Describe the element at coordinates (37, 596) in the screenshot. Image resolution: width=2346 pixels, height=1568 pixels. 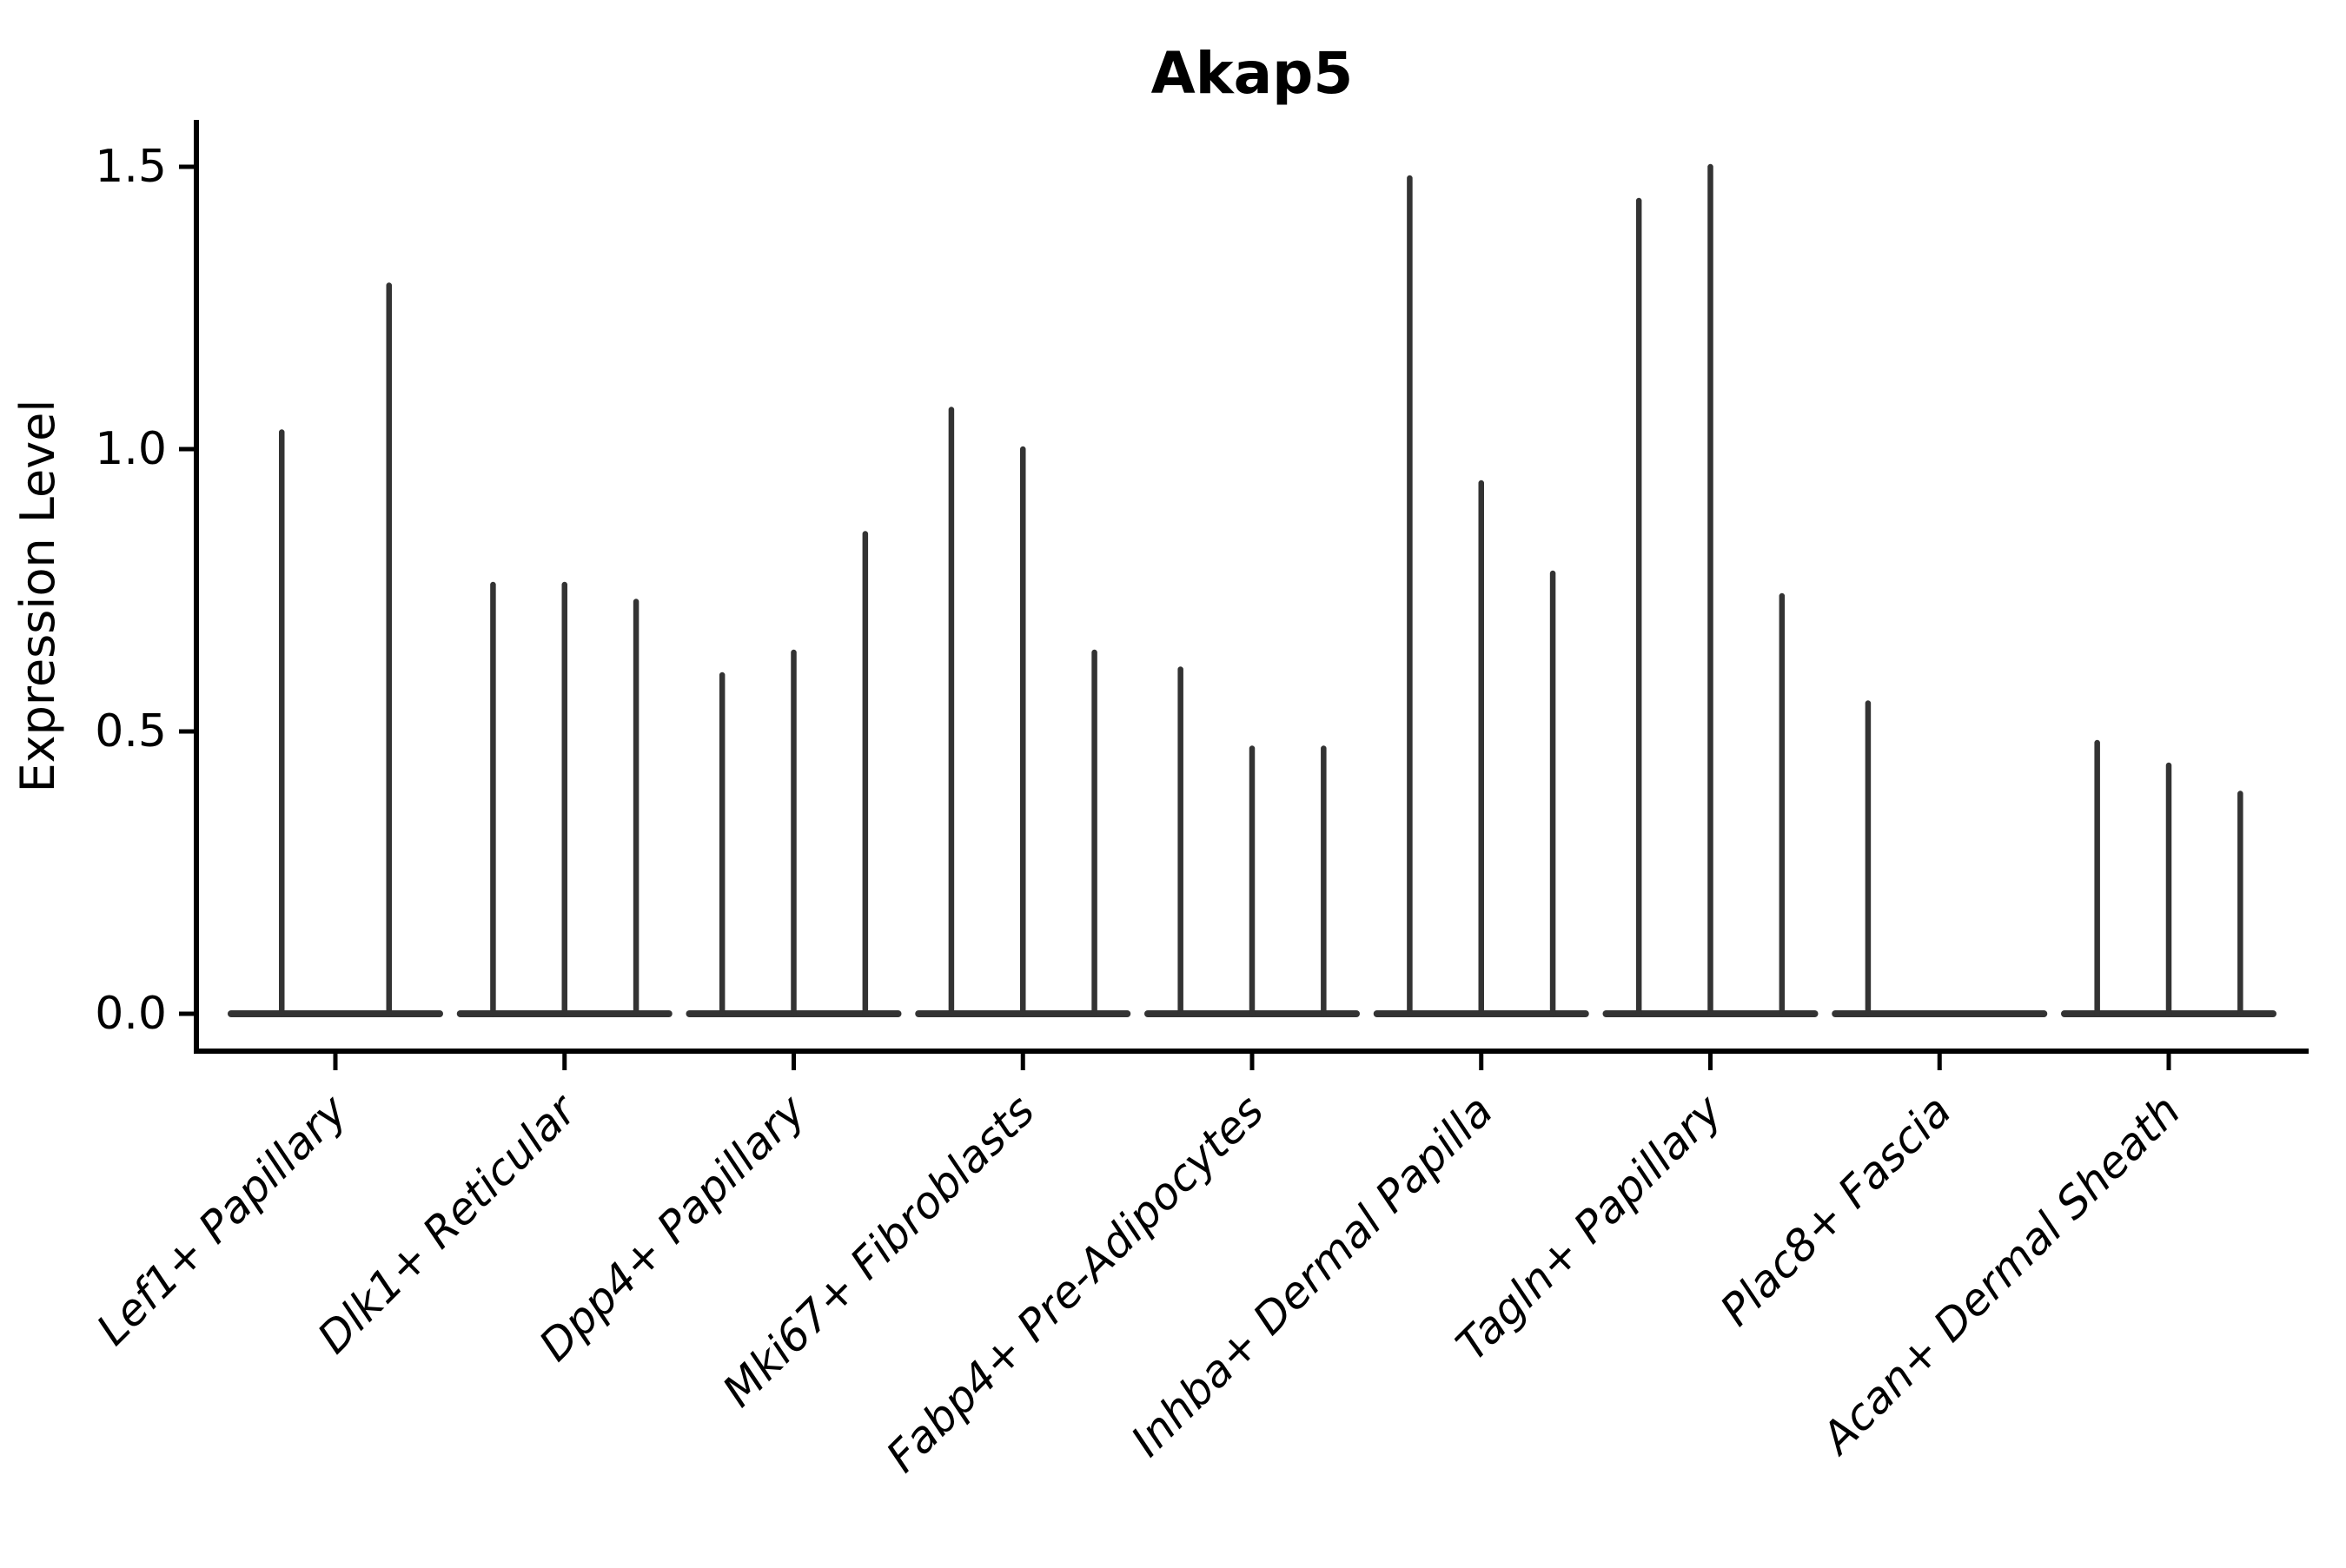
I see `y-axis-label: Expression Level` at that location.